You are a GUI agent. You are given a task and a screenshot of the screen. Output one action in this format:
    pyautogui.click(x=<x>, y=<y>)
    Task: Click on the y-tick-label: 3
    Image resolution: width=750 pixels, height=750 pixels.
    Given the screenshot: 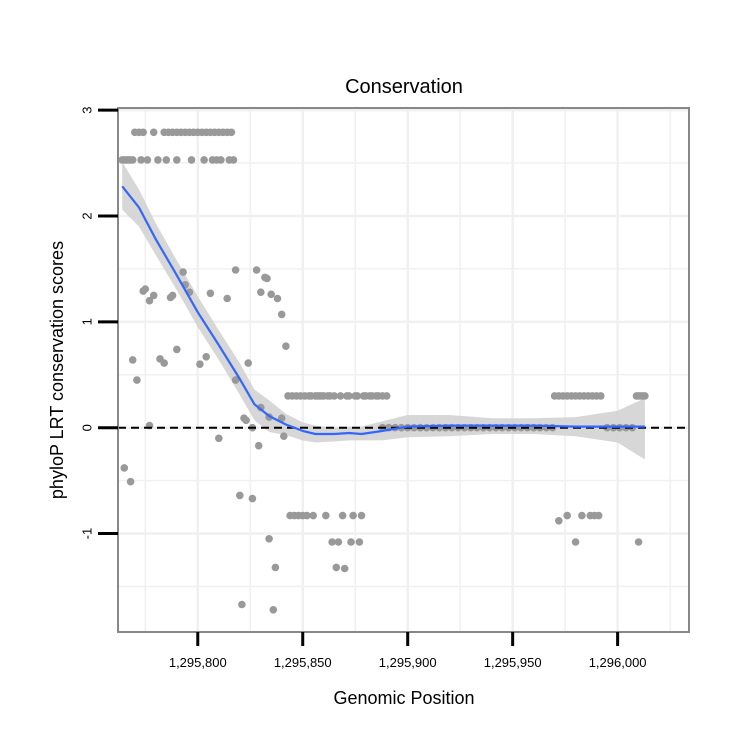 What is the action you would take?
    pyautogui.click(x=86, y=109)
    